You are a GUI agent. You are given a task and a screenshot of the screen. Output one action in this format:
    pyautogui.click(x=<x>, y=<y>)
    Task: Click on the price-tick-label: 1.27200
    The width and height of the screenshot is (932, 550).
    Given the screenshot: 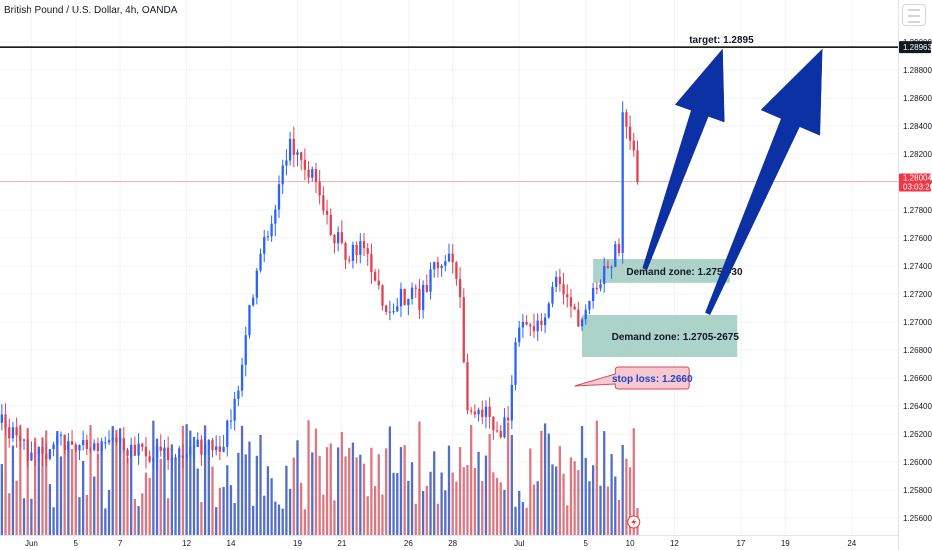 What is the action you would take?
    pyautogui.click(x=917, y=294)
    